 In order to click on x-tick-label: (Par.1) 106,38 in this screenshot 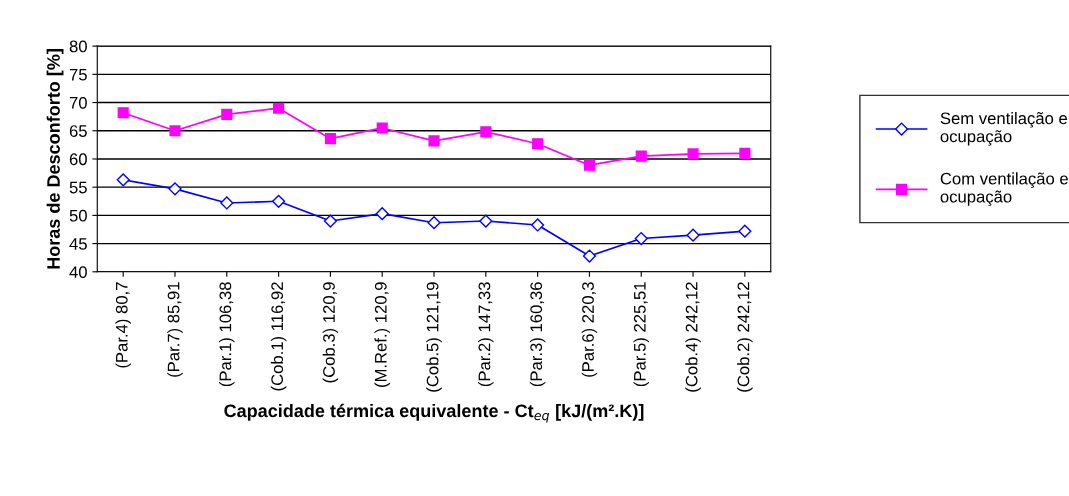, I will do `click(227, 334)`.